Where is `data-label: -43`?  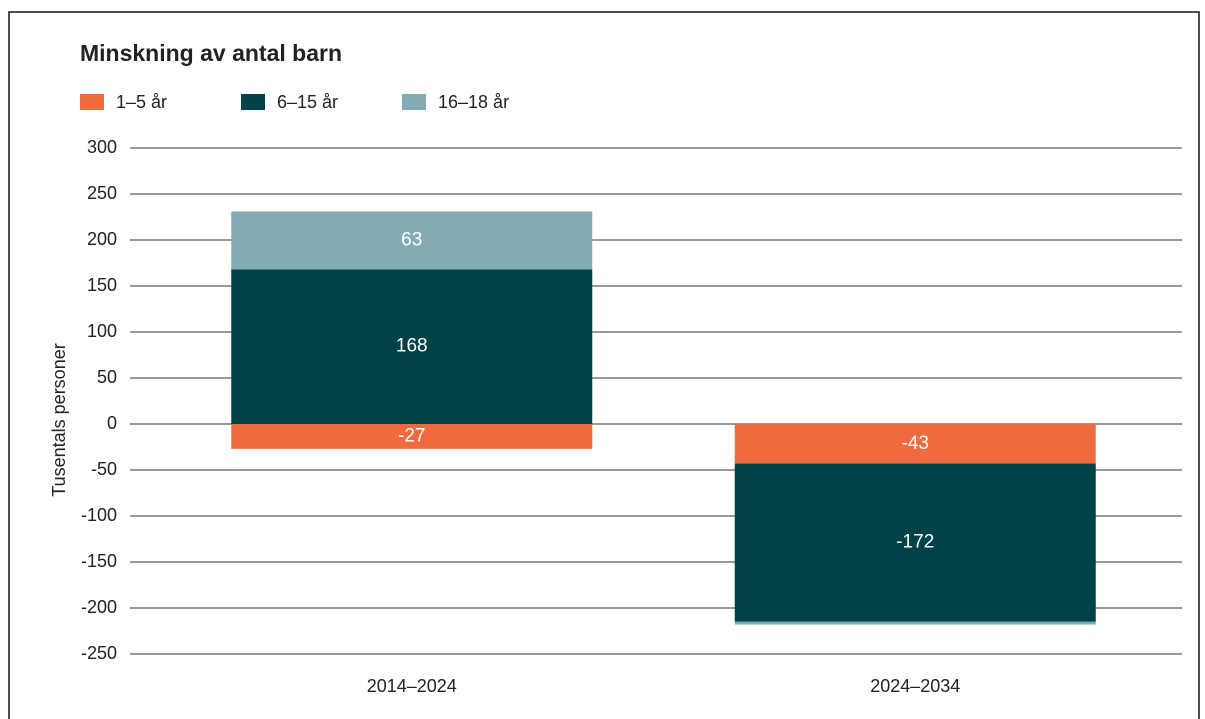 data-label: -43 is located at coordinates (915, 443).